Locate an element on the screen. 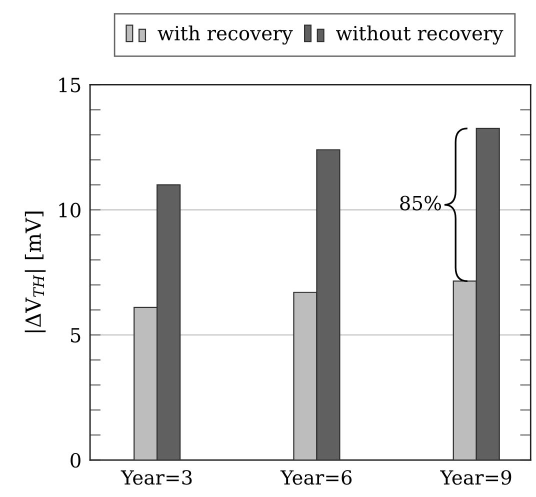 The image size is (536, 497). x-tick-label: Year=3 is located at coordinates (156, 477).